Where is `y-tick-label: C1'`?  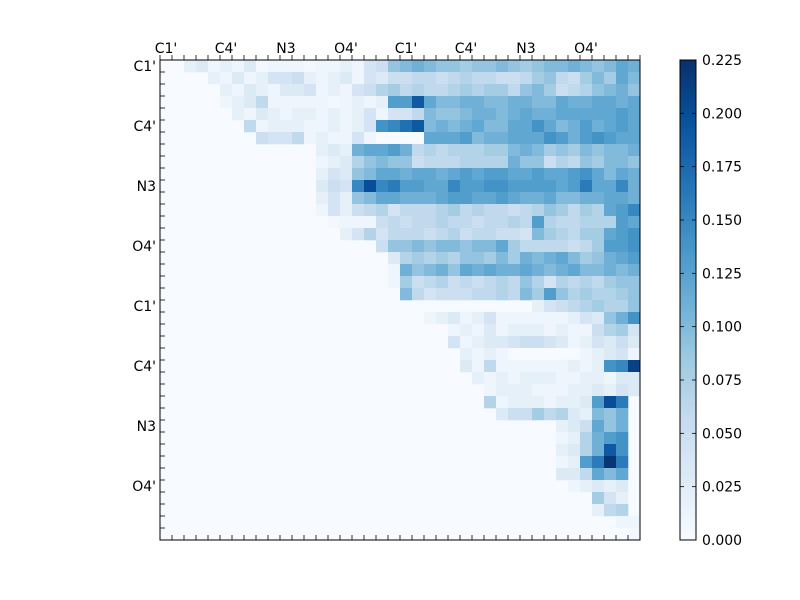 y-tick-label: C1' is located at coordinates (144, 307).